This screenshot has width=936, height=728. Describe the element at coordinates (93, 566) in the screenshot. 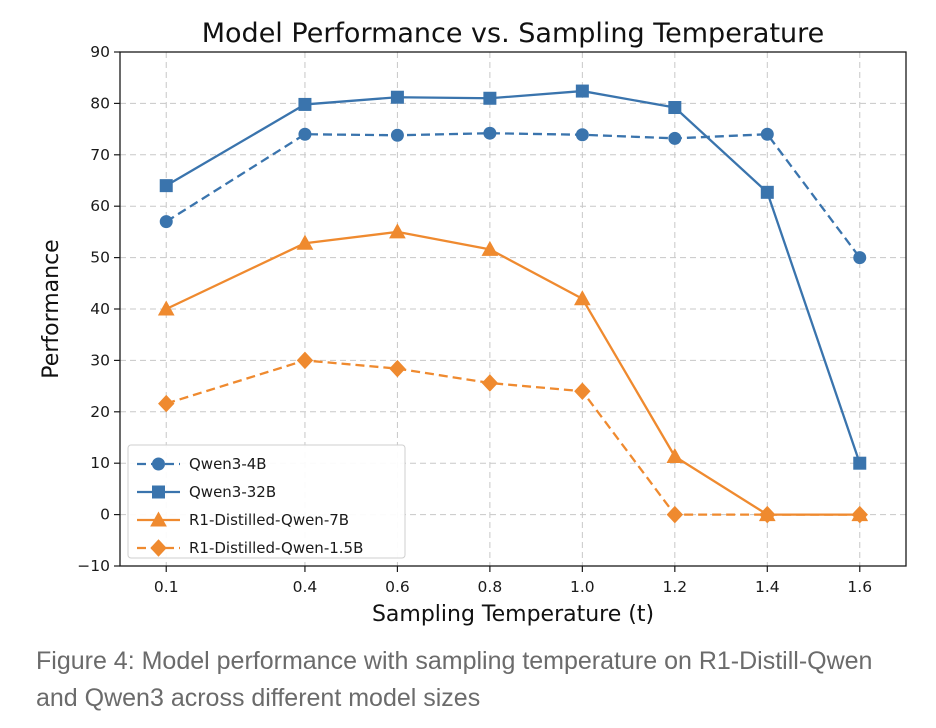

I see `y-tick-label: −10` at that location.